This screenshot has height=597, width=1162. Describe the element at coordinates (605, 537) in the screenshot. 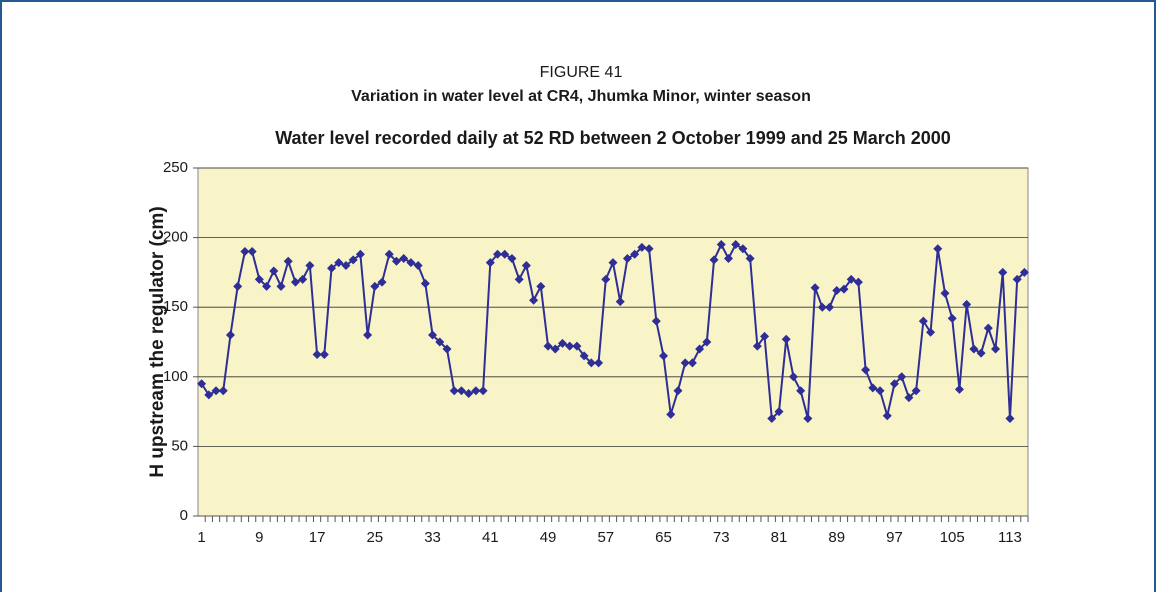

I see `x-tick-label: 57` at that location.